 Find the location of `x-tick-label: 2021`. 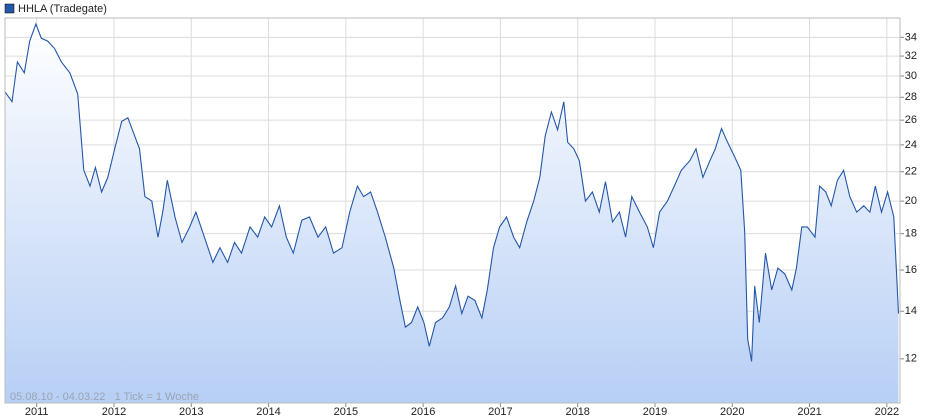

x-tick-label: 2021 is located at coordinates (809, 412).